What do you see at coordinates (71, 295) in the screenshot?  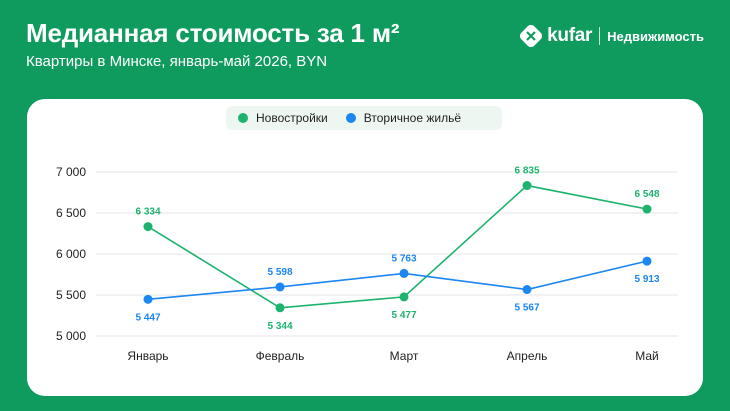 I see `y-tick-label-1: 5 500` at bounding box center [71, 295].